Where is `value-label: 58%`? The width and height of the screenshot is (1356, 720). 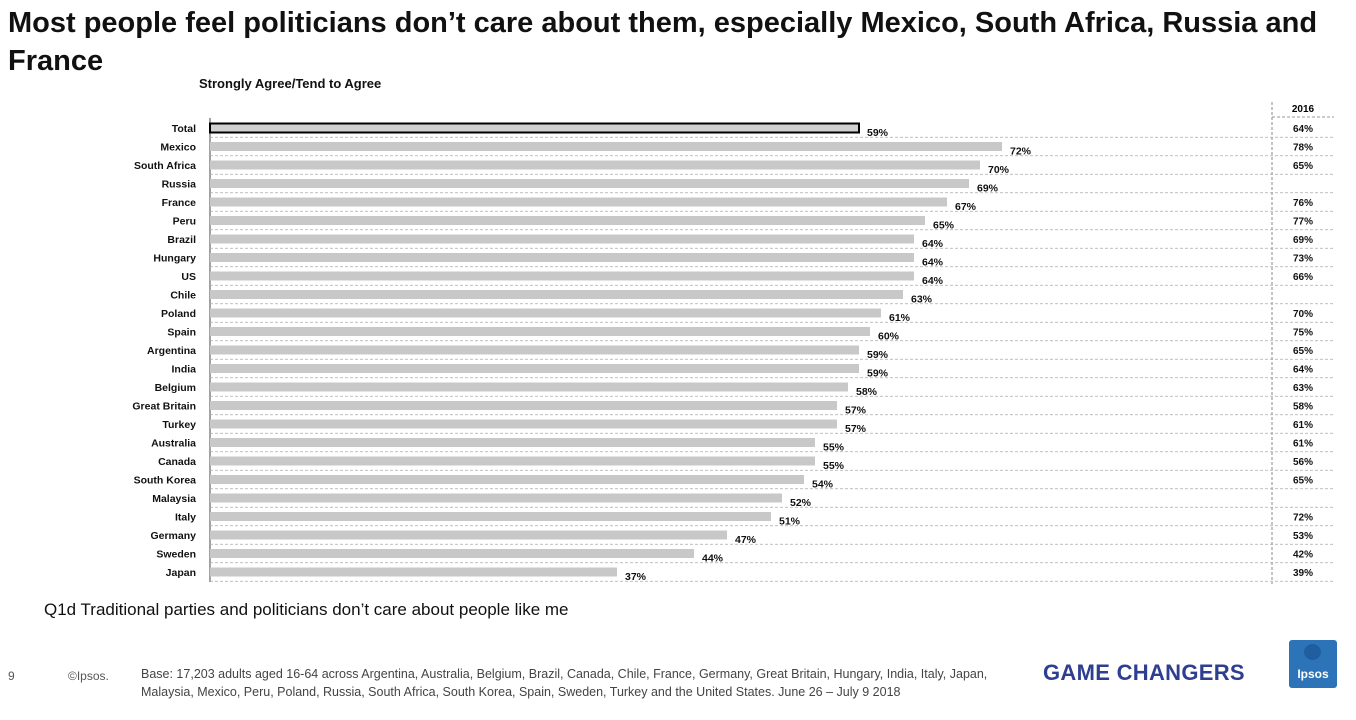
value-label: 58% is located at coordinates (867, 392).